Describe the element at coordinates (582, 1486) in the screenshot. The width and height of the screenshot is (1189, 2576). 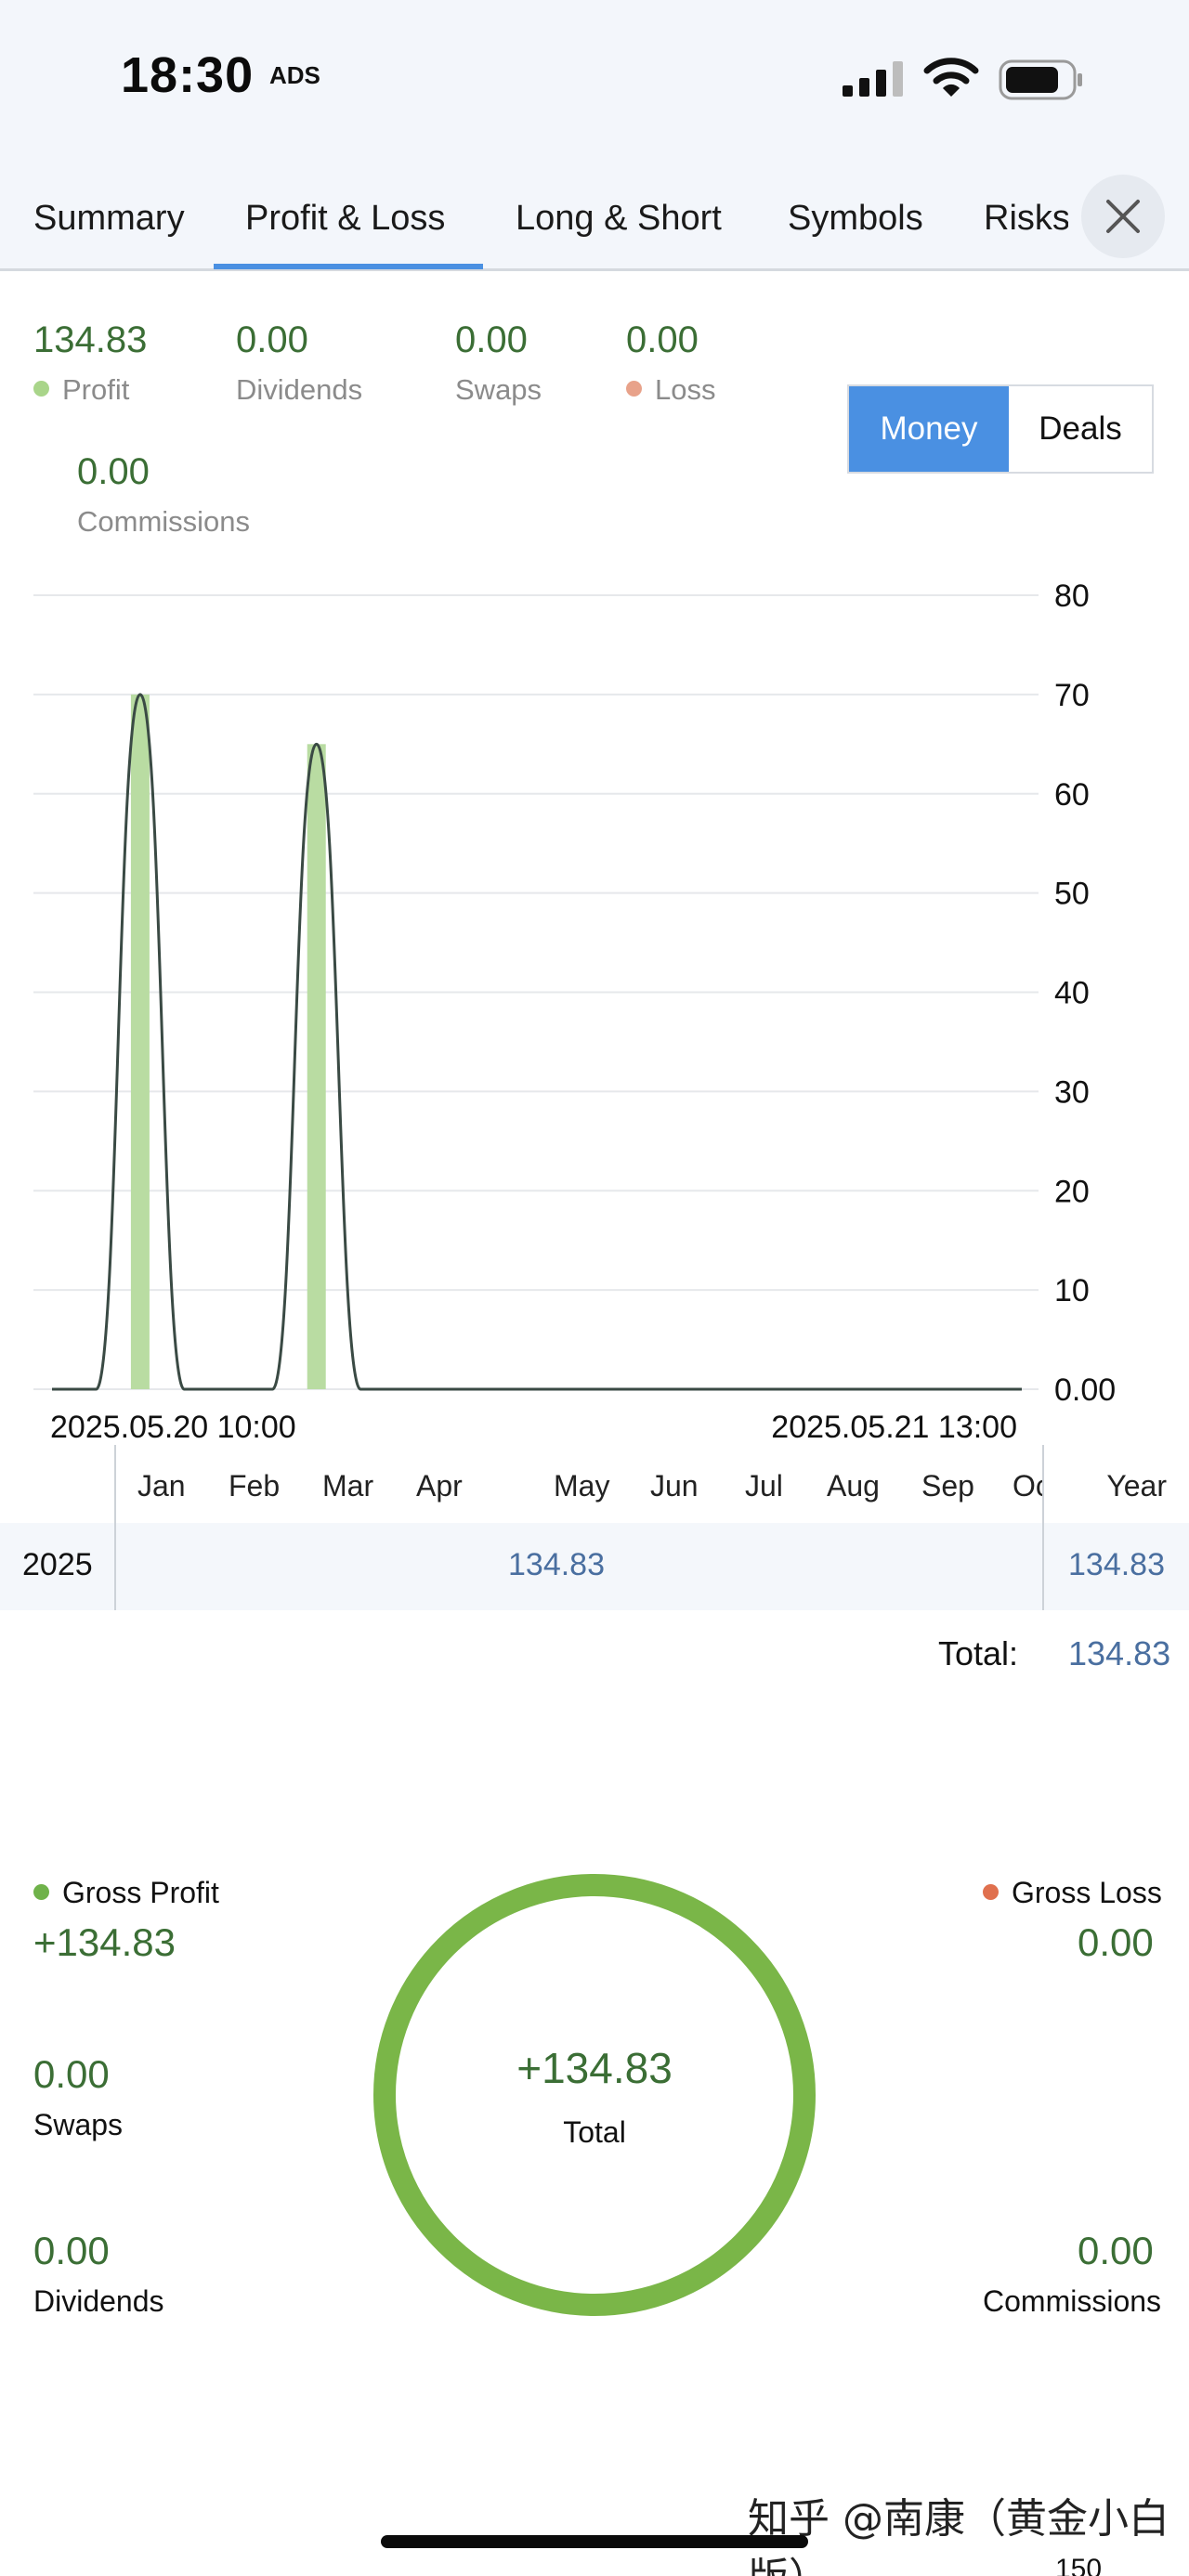
I see `month-may: May` at that location.